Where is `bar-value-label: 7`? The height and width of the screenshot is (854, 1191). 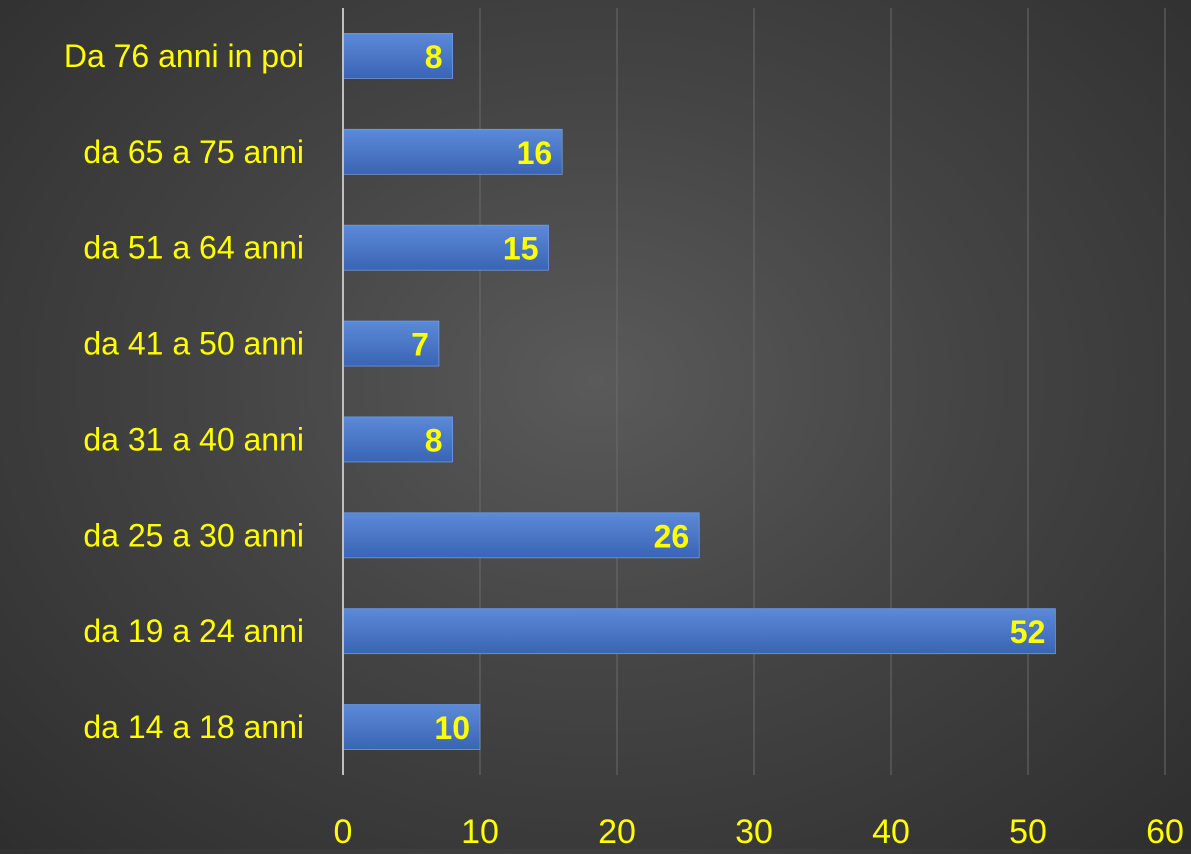 bar-value-label: 7 is located at coordinates (420, 345).